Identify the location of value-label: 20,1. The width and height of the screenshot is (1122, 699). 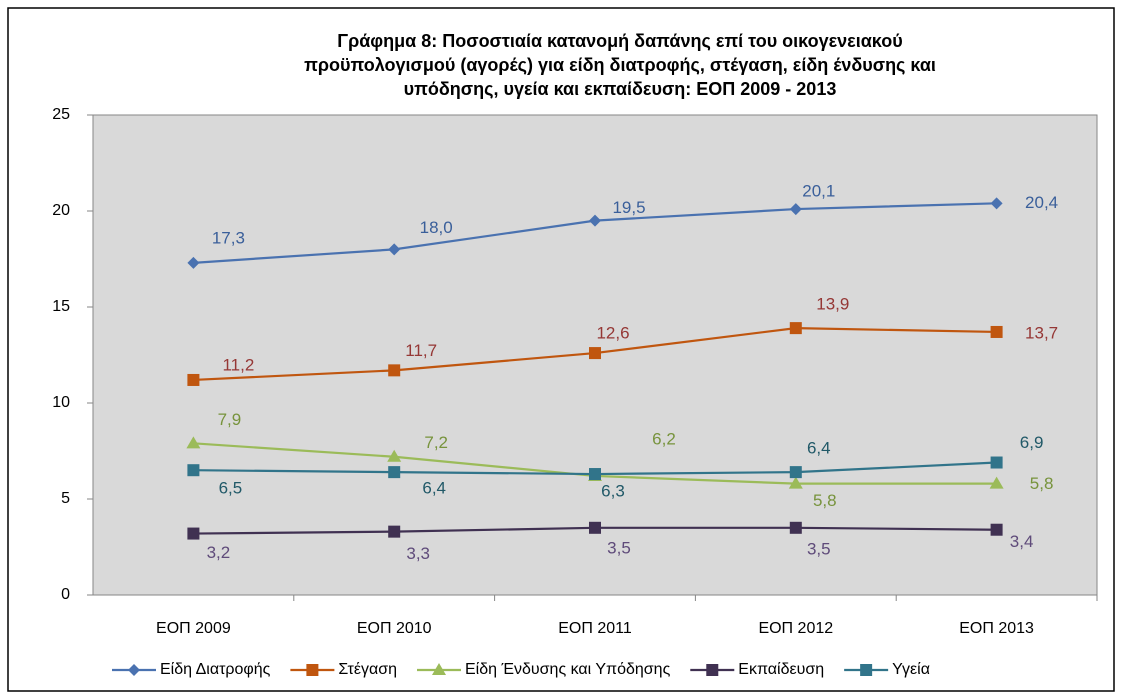
(818, 191).